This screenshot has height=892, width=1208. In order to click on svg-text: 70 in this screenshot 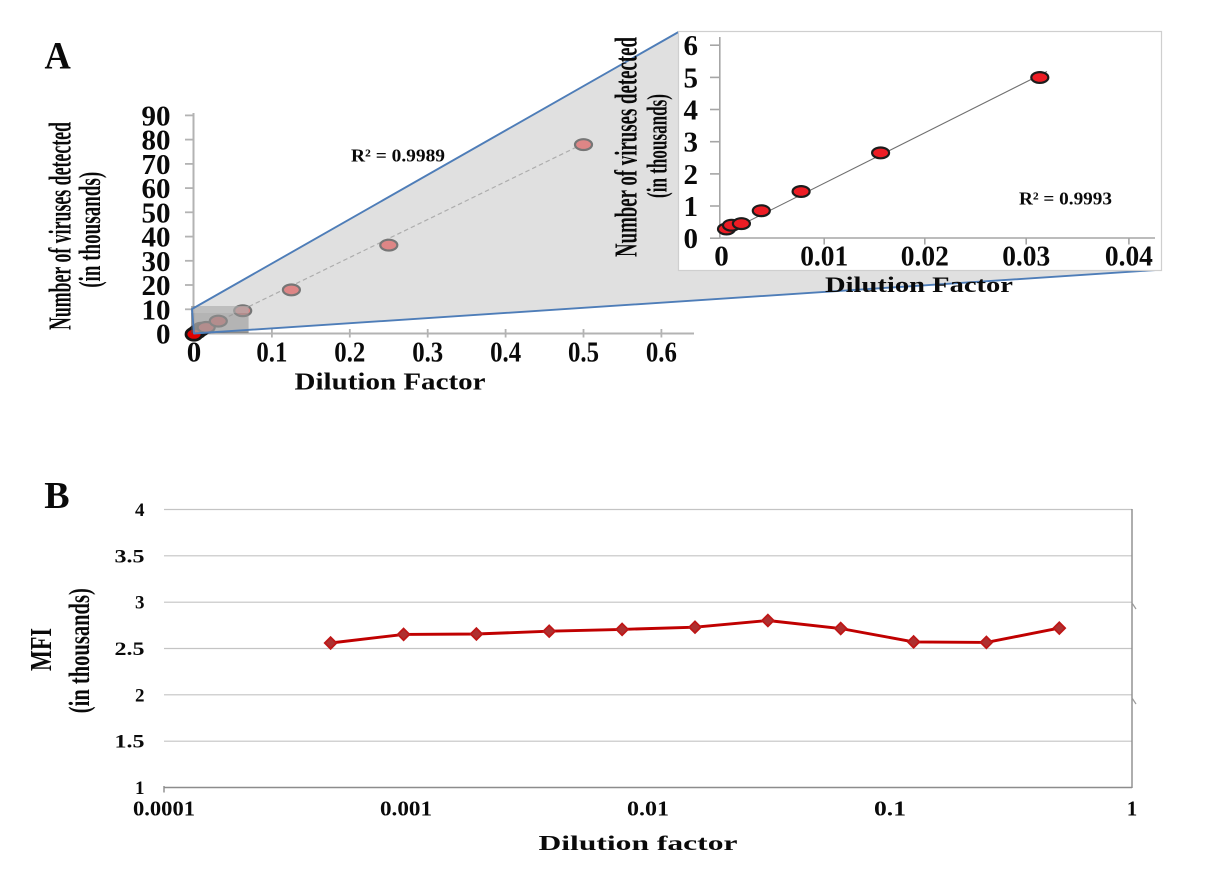, I will do `click(156, 165)`.